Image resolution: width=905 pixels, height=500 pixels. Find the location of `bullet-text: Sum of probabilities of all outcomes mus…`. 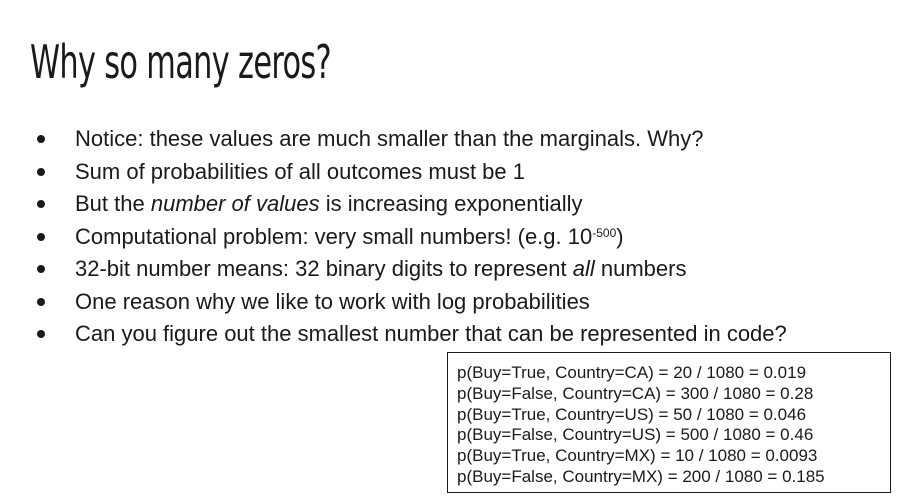

bullet-text: Sum of probabilities of all outcomes mus… is located at coordinates (300, 171).